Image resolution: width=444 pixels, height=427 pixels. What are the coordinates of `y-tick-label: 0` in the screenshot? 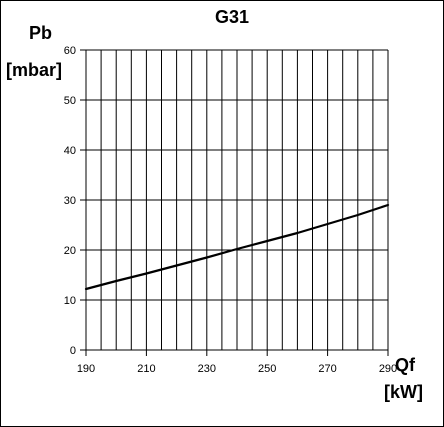 It's located at (73, 351).